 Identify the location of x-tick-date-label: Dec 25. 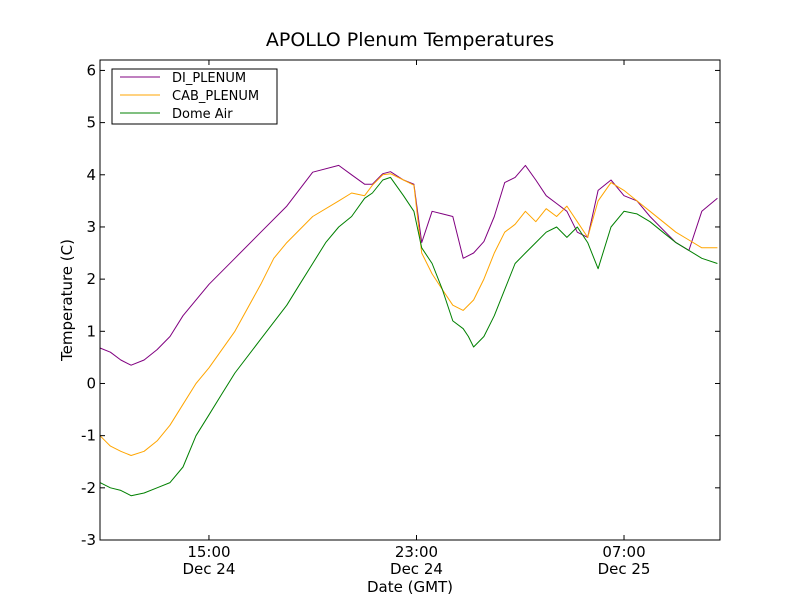
(624, 569).